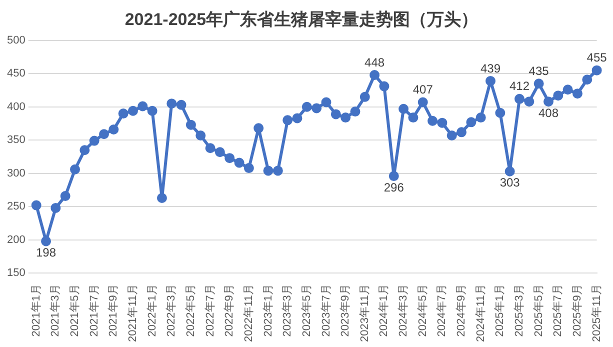 The image size is (613, 347). What do you see at coordinates (548, 113) in the screenshot?
I see `data-label: 408` at bounding box center [548, 113].